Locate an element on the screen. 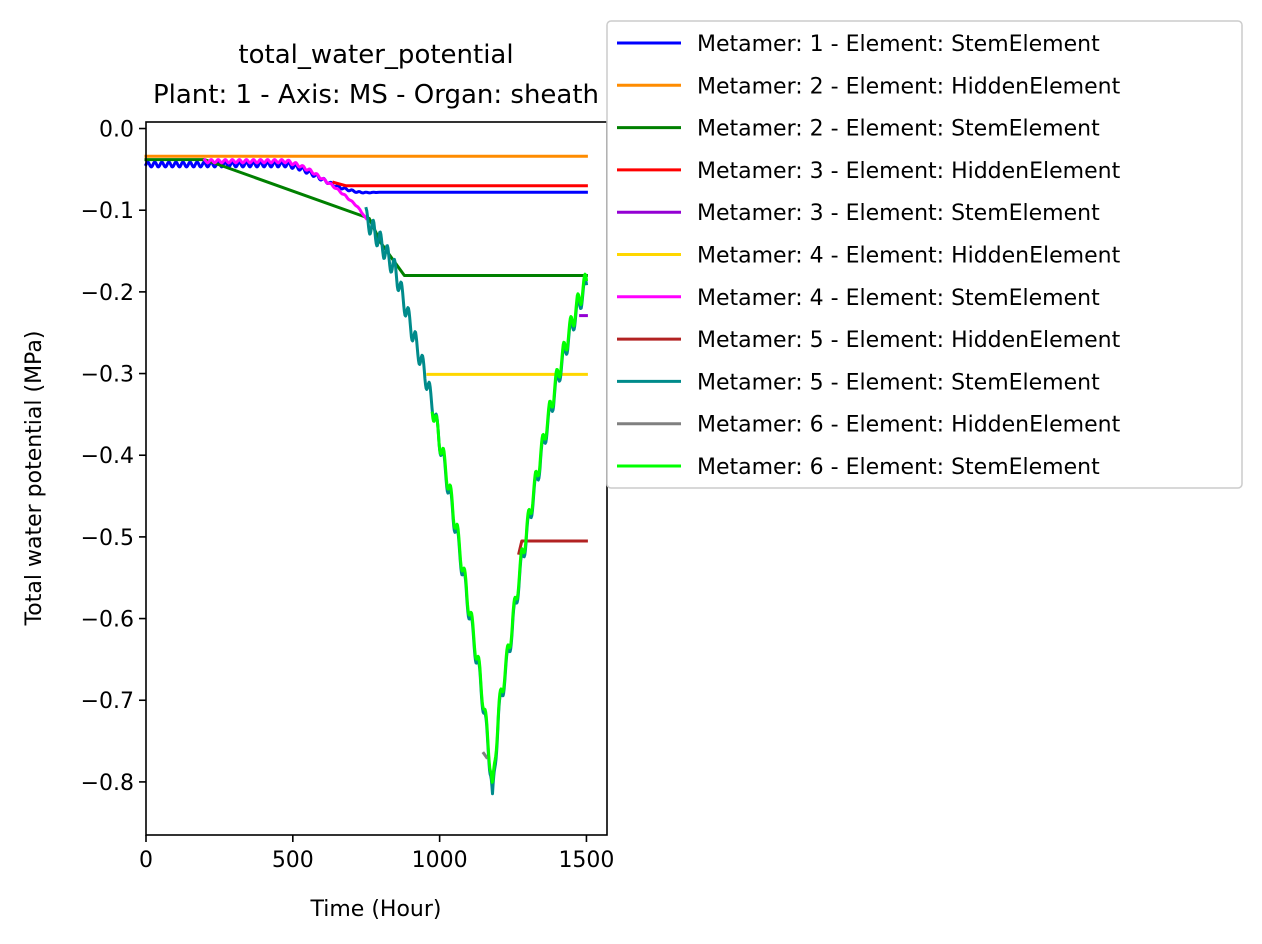 The height and width of the screenshot is (944, 1262). legend-entry-label: Metamer: 2 - Element: StemElement is located at coordinates (898, 129).